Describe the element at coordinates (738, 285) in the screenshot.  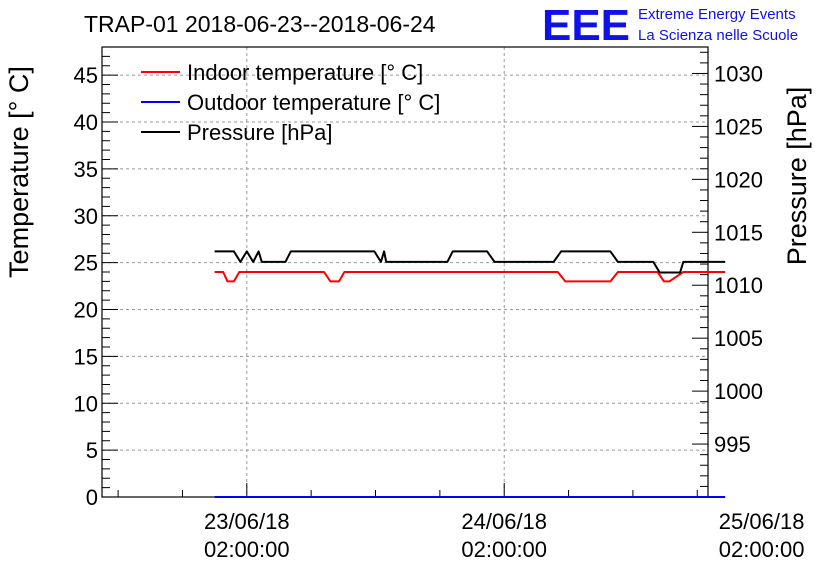
I see `y2-tick-label-3: 1010` at that location.